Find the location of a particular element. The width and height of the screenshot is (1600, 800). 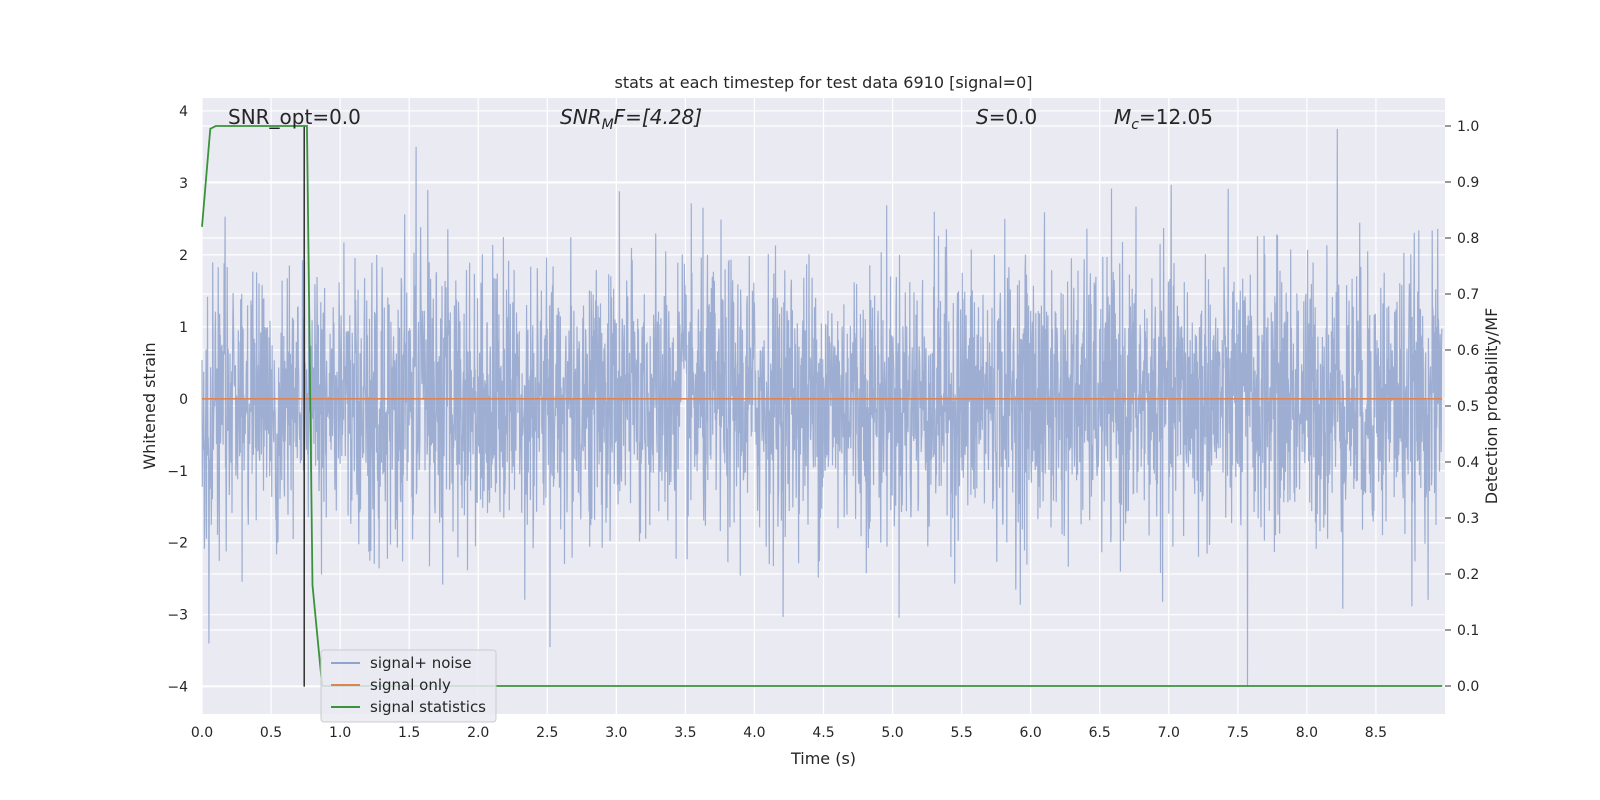

x-tick-label: 2.0 is located at coordinates (478, 733).